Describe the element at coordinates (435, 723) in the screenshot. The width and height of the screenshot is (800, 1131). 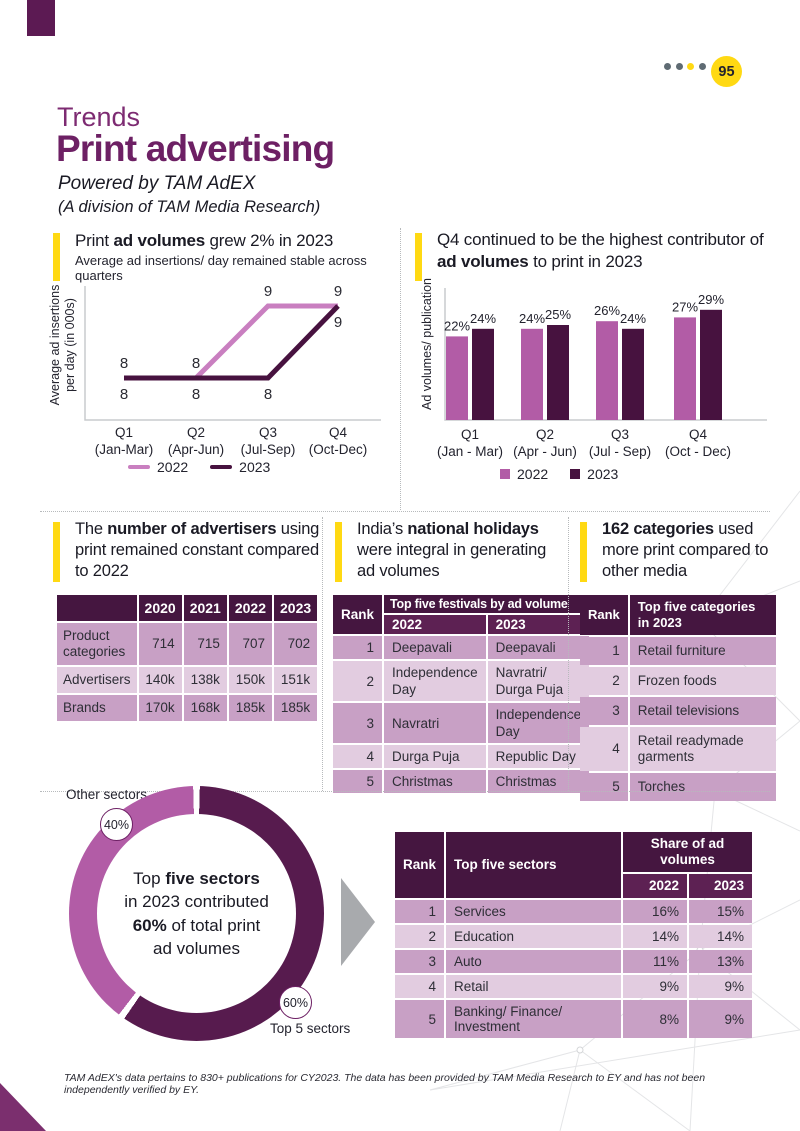
I see `festival-2022: Navratri` at that location.